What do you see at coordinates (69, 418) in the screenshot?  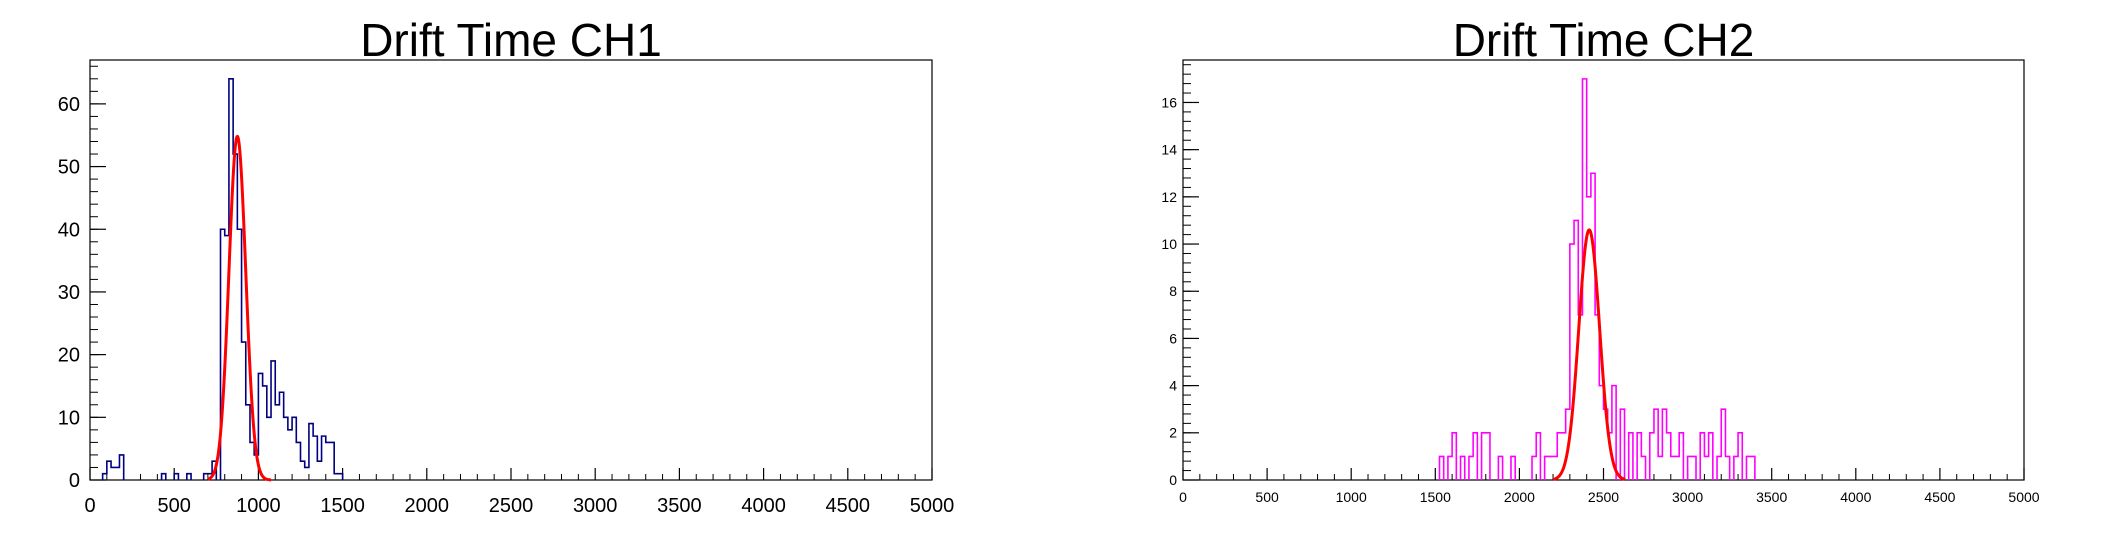 I see `drift-time-ch1-y-tick-label: 10` at bounding box center [69, 418].